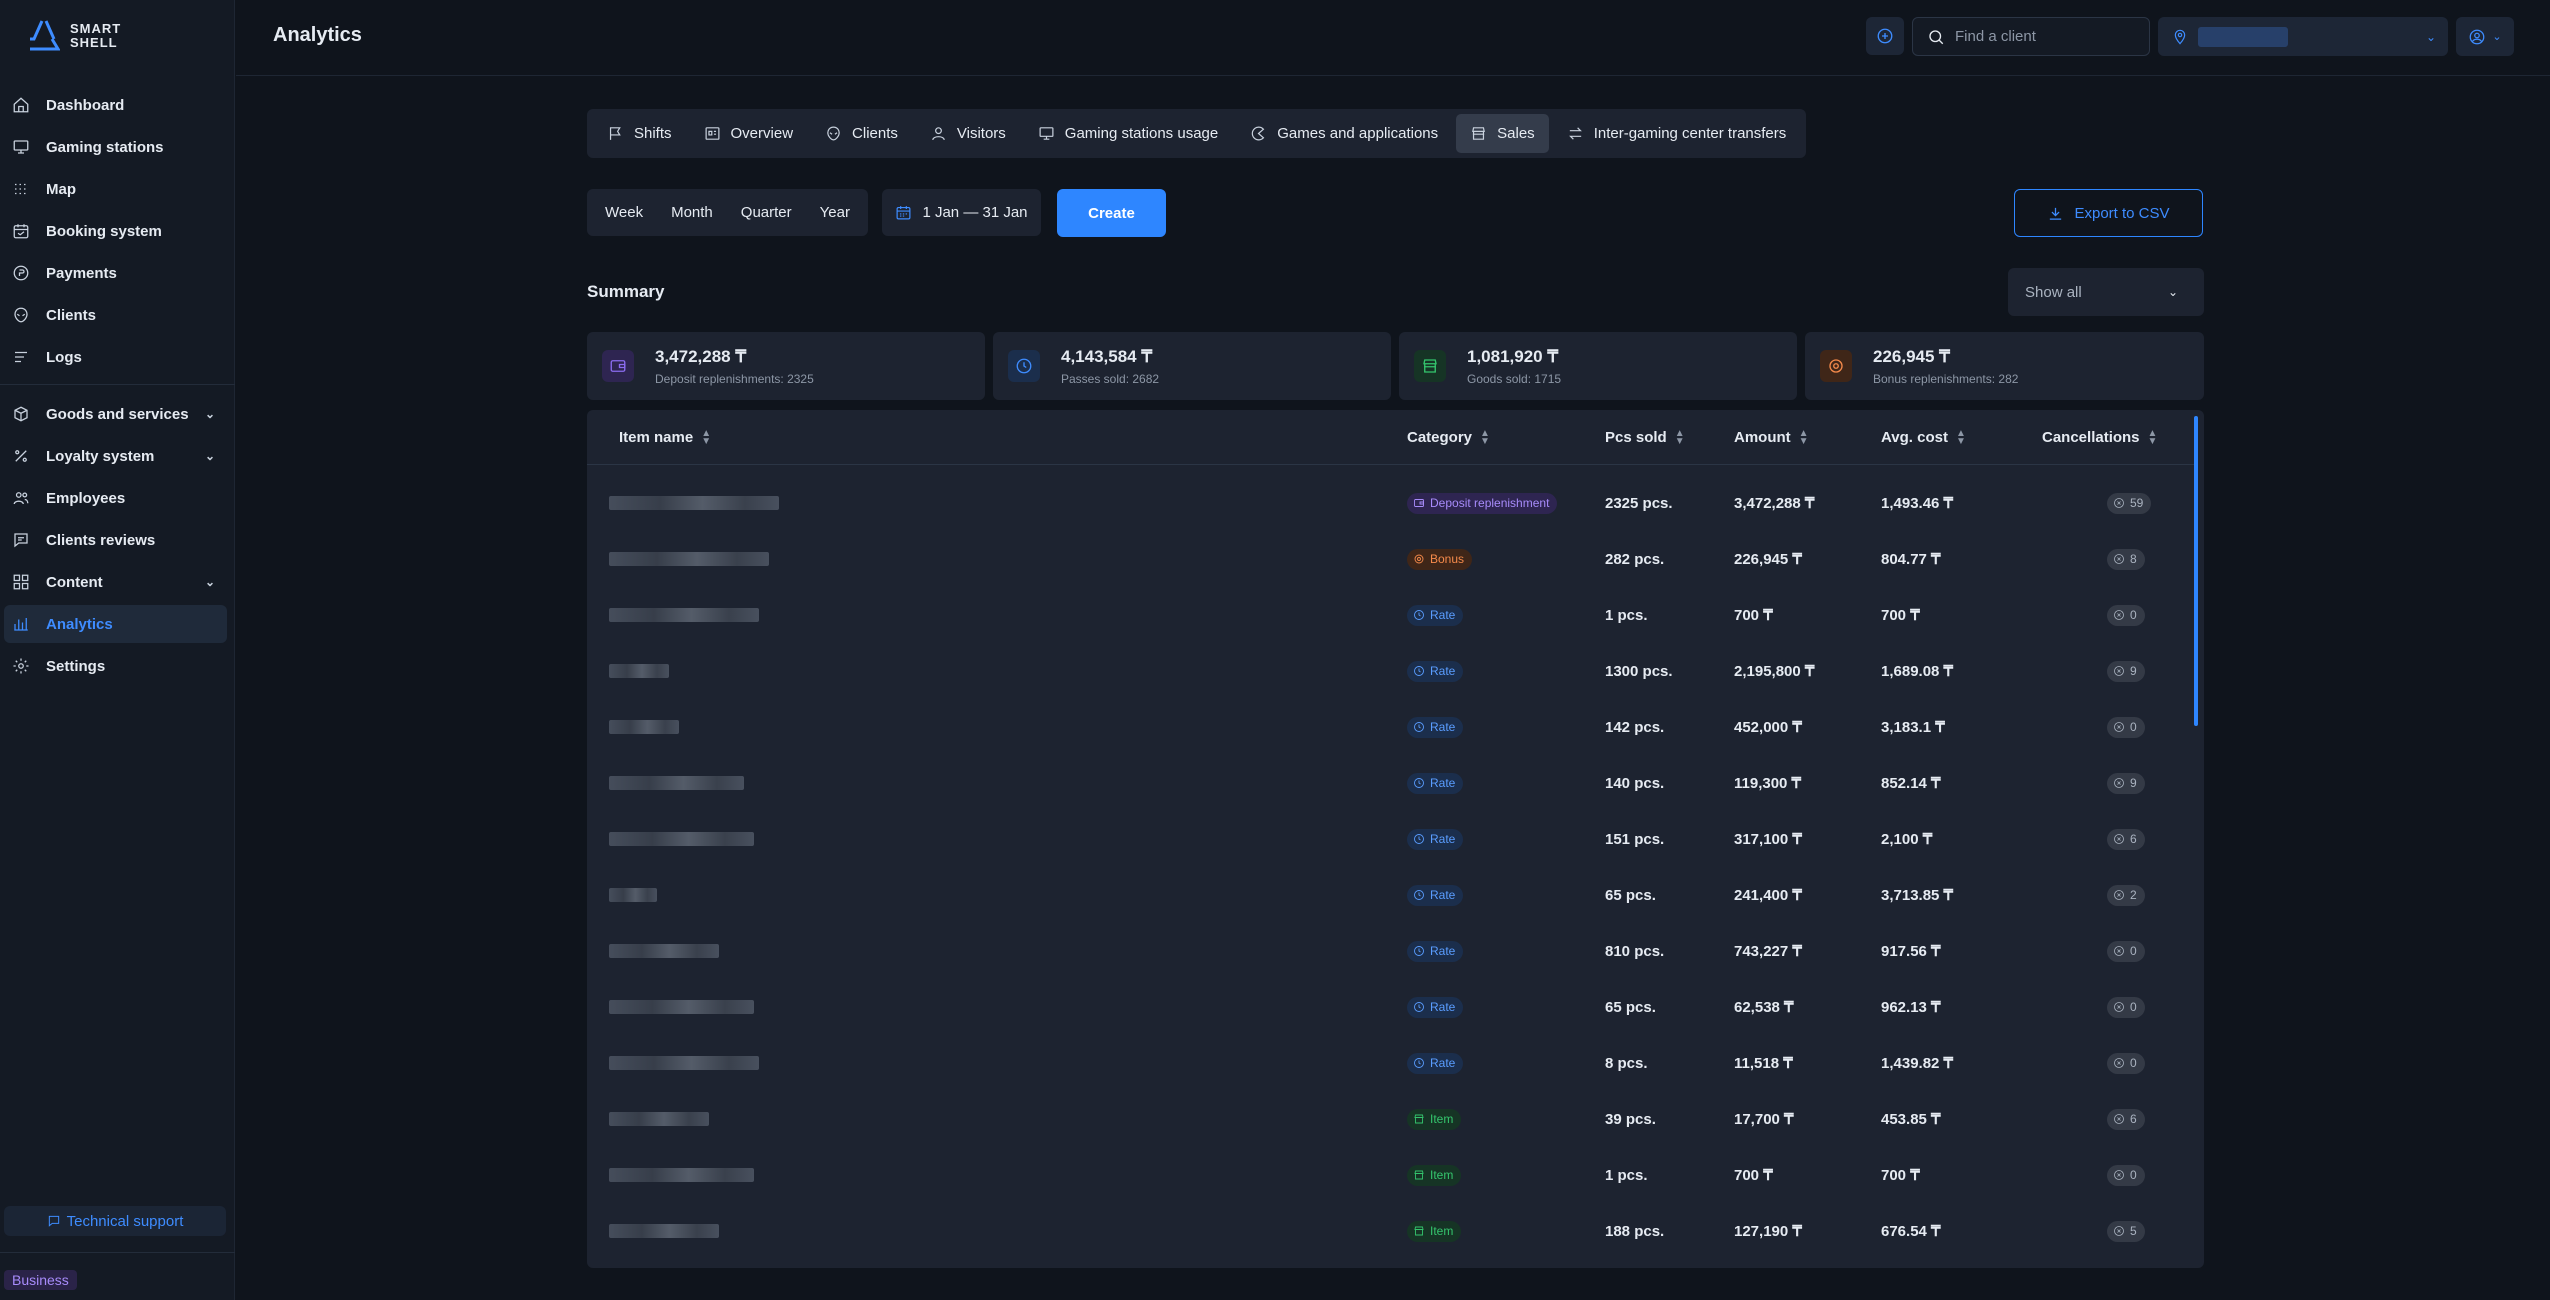 This screenshot has height=1300, width=2550. What do you see at coordinates (1390, 615) in the screenshot?
I see `table-row: Rate 1 pcs. 700 ₸ 700 ₸ 0` at bounding box center [1390, 615].